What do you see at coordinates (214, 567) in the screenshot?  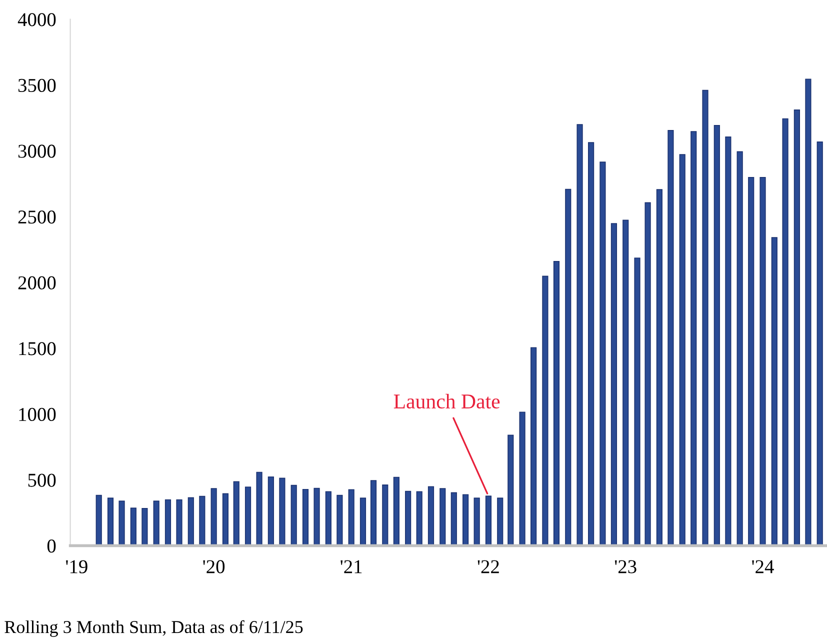 I see `x-tick-label: '20` at bounding box center [214, 567].